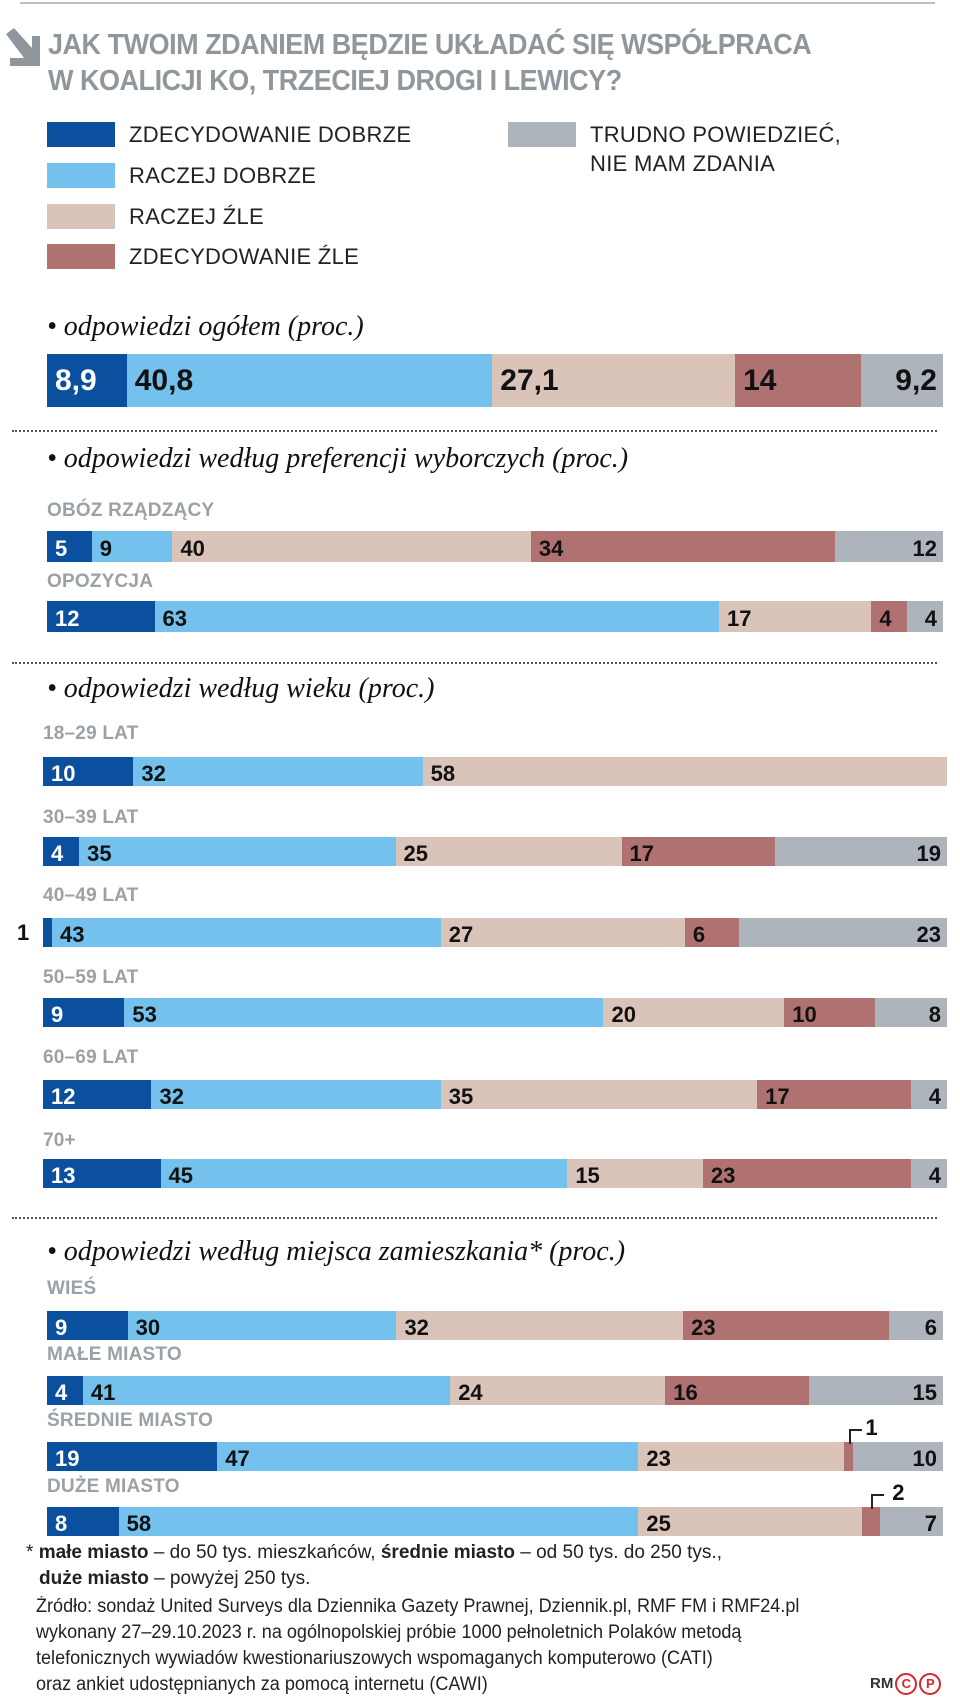  Describe the element at coordinates (529, 380) in the screenshot. I see `data-label: 27,1` at that location.